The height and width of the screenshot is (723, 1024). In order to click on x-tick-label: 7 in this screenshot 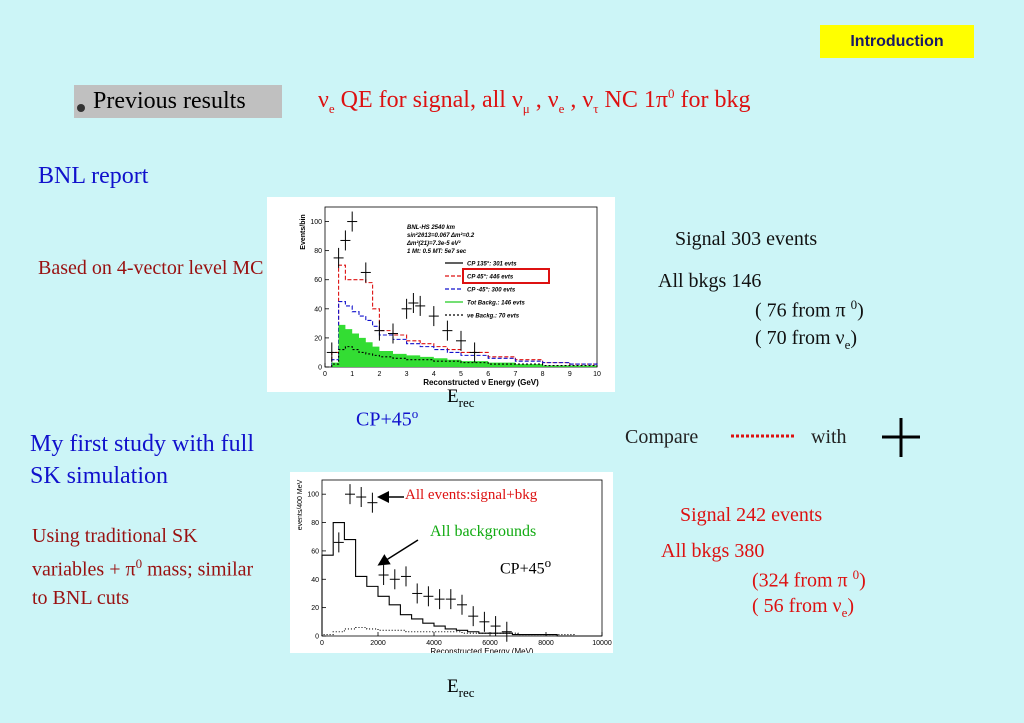, I will do `click(515, 374)`.